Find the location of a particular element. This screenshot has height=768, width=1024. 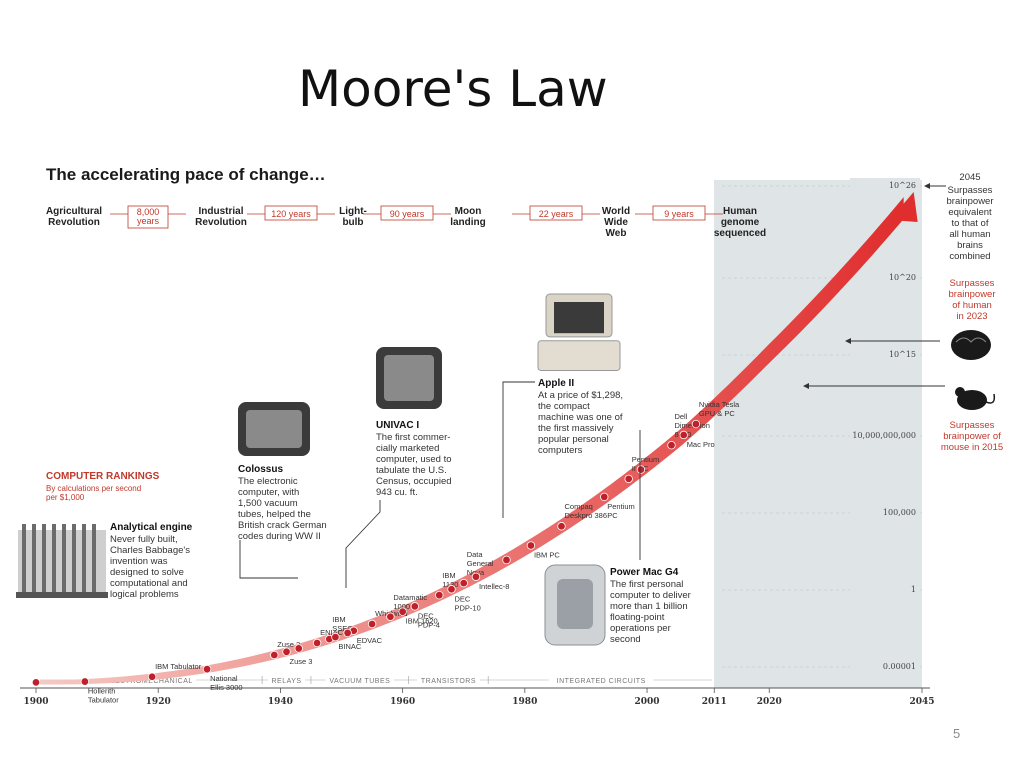

note-title: 2045 is located at coordinates (969, 177).